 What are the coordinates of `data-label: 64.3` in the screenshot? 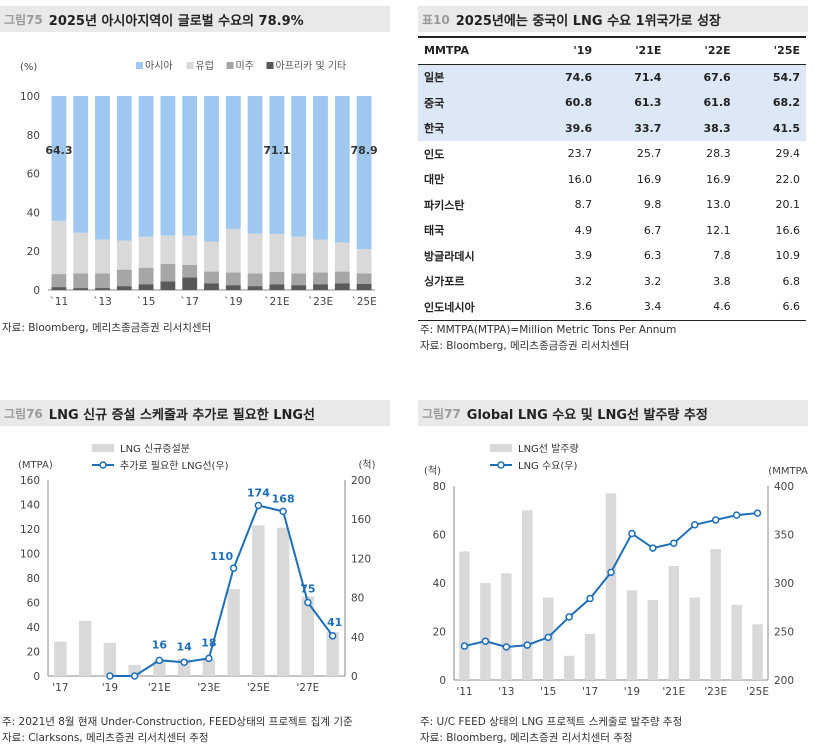 It's located at (58, 150).